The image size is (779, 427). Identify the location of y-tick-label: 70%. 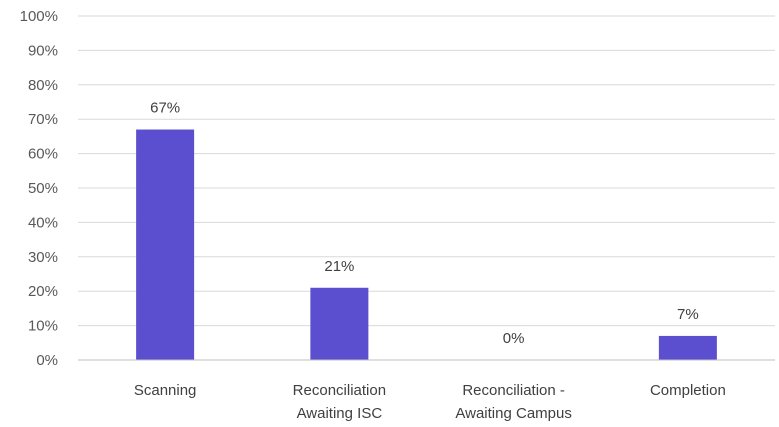
(43, 119).